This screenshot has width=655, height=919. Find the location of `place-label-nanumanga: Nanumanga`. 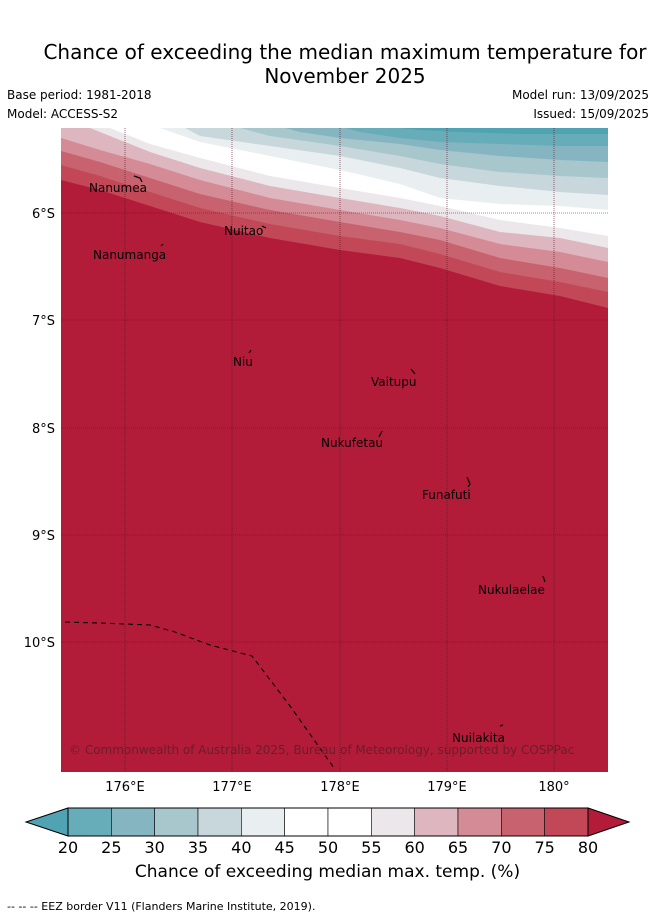

place-label-nanumanga: Nanumanga is located at coordinates (129, 255).